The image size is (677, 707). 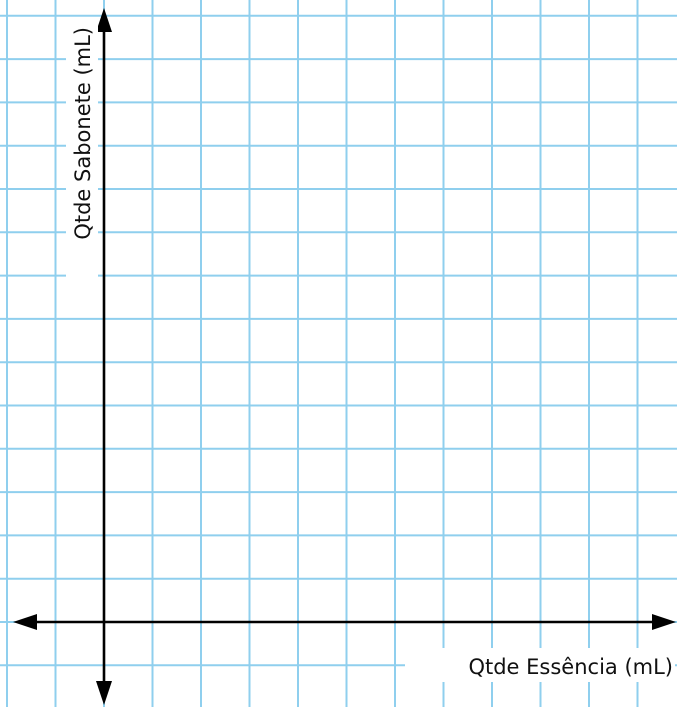 What do you see at coordinates (25, 622) in the screenshot?
I see `x-axis-left-arrow` at bounding box center [25, 622].